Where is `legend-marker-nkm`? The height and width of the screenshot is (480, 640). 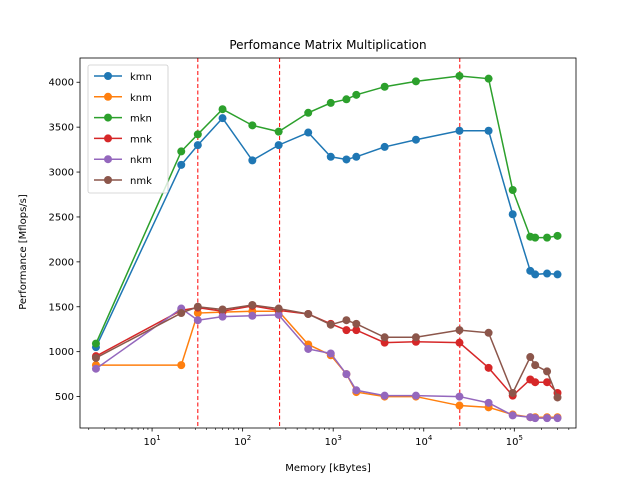 legend-marker-nkm is located at coordinates (108, 159).